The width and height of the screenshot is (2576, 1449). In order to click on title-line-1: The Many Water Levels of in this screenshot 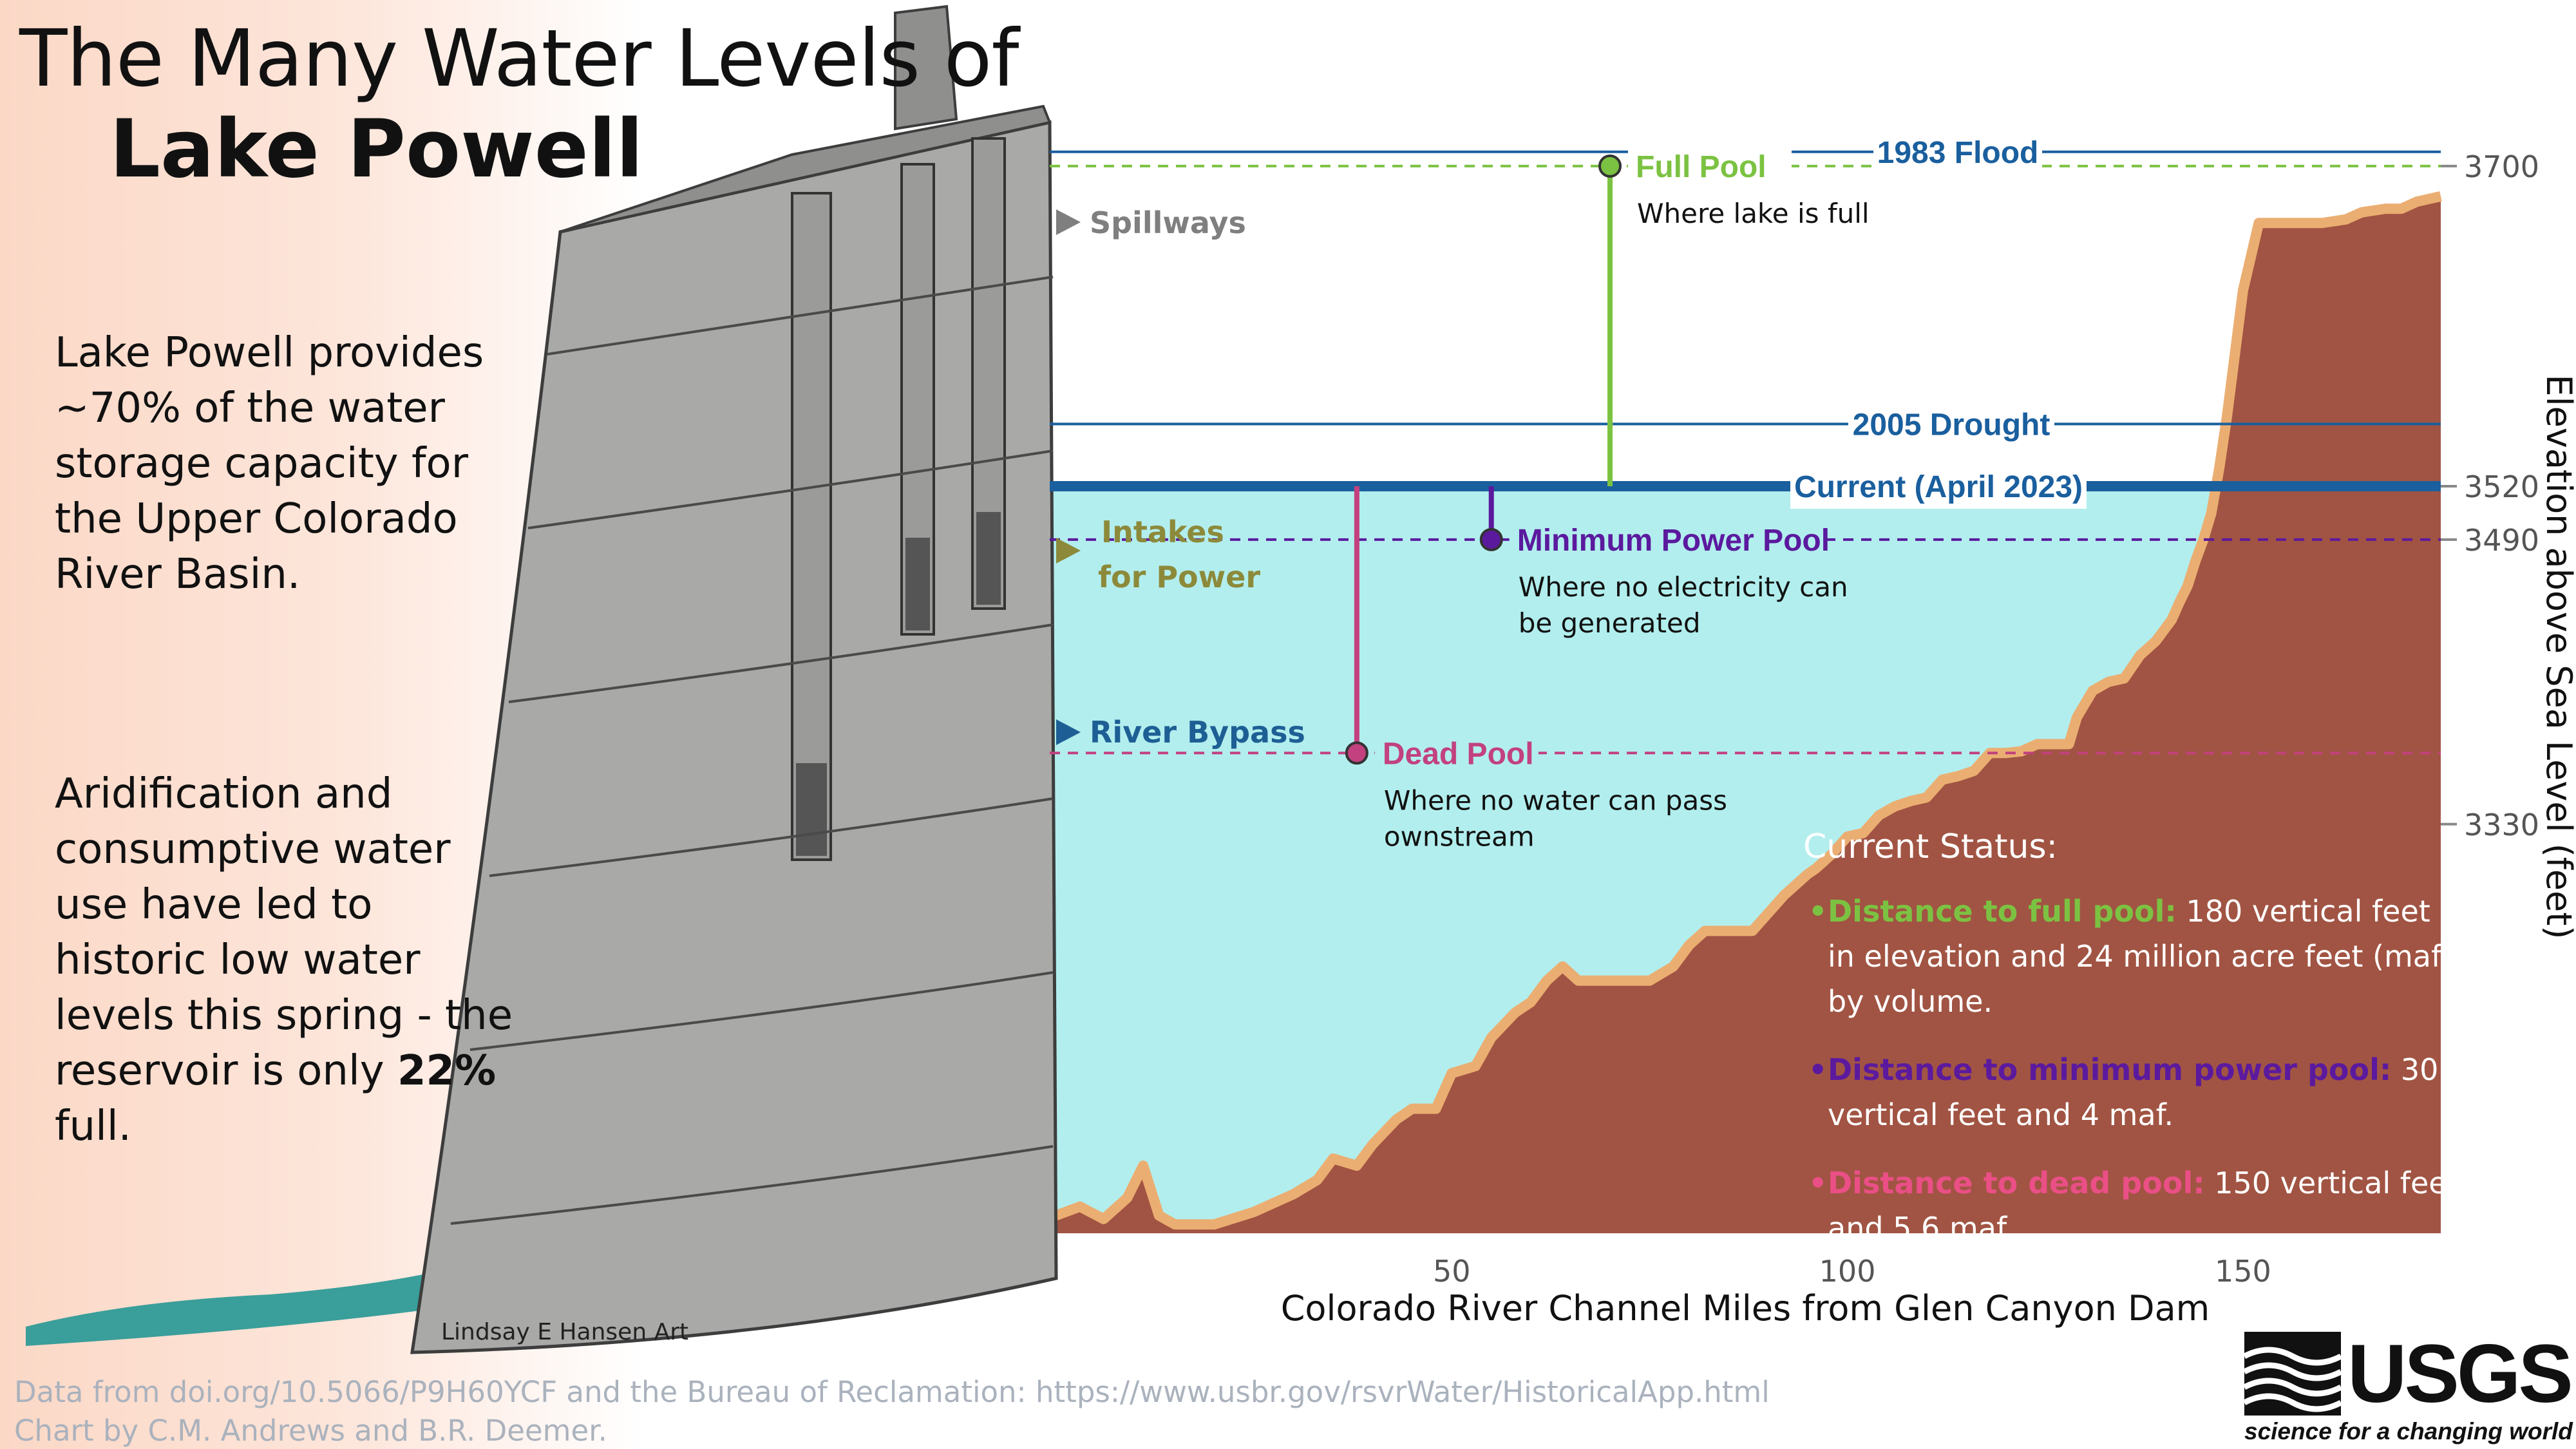, I will do `click(519, 58)`.